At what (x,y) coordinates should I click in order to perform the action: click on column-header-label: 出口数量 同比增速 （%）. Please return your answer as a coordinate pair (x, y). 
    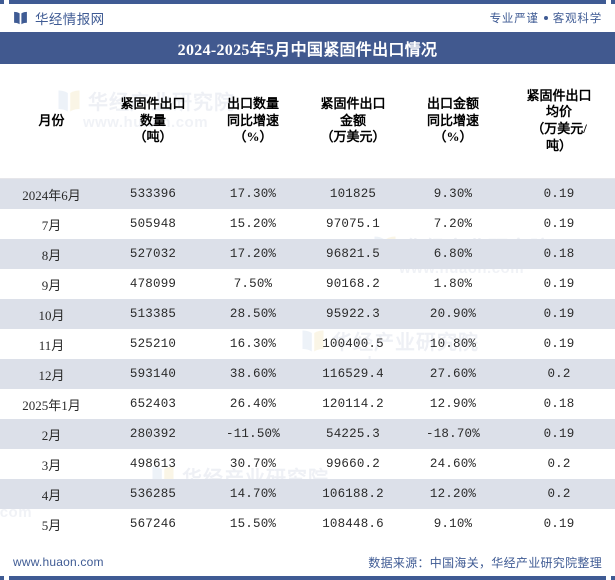
    Looking at the image, I should click on (252, 120).